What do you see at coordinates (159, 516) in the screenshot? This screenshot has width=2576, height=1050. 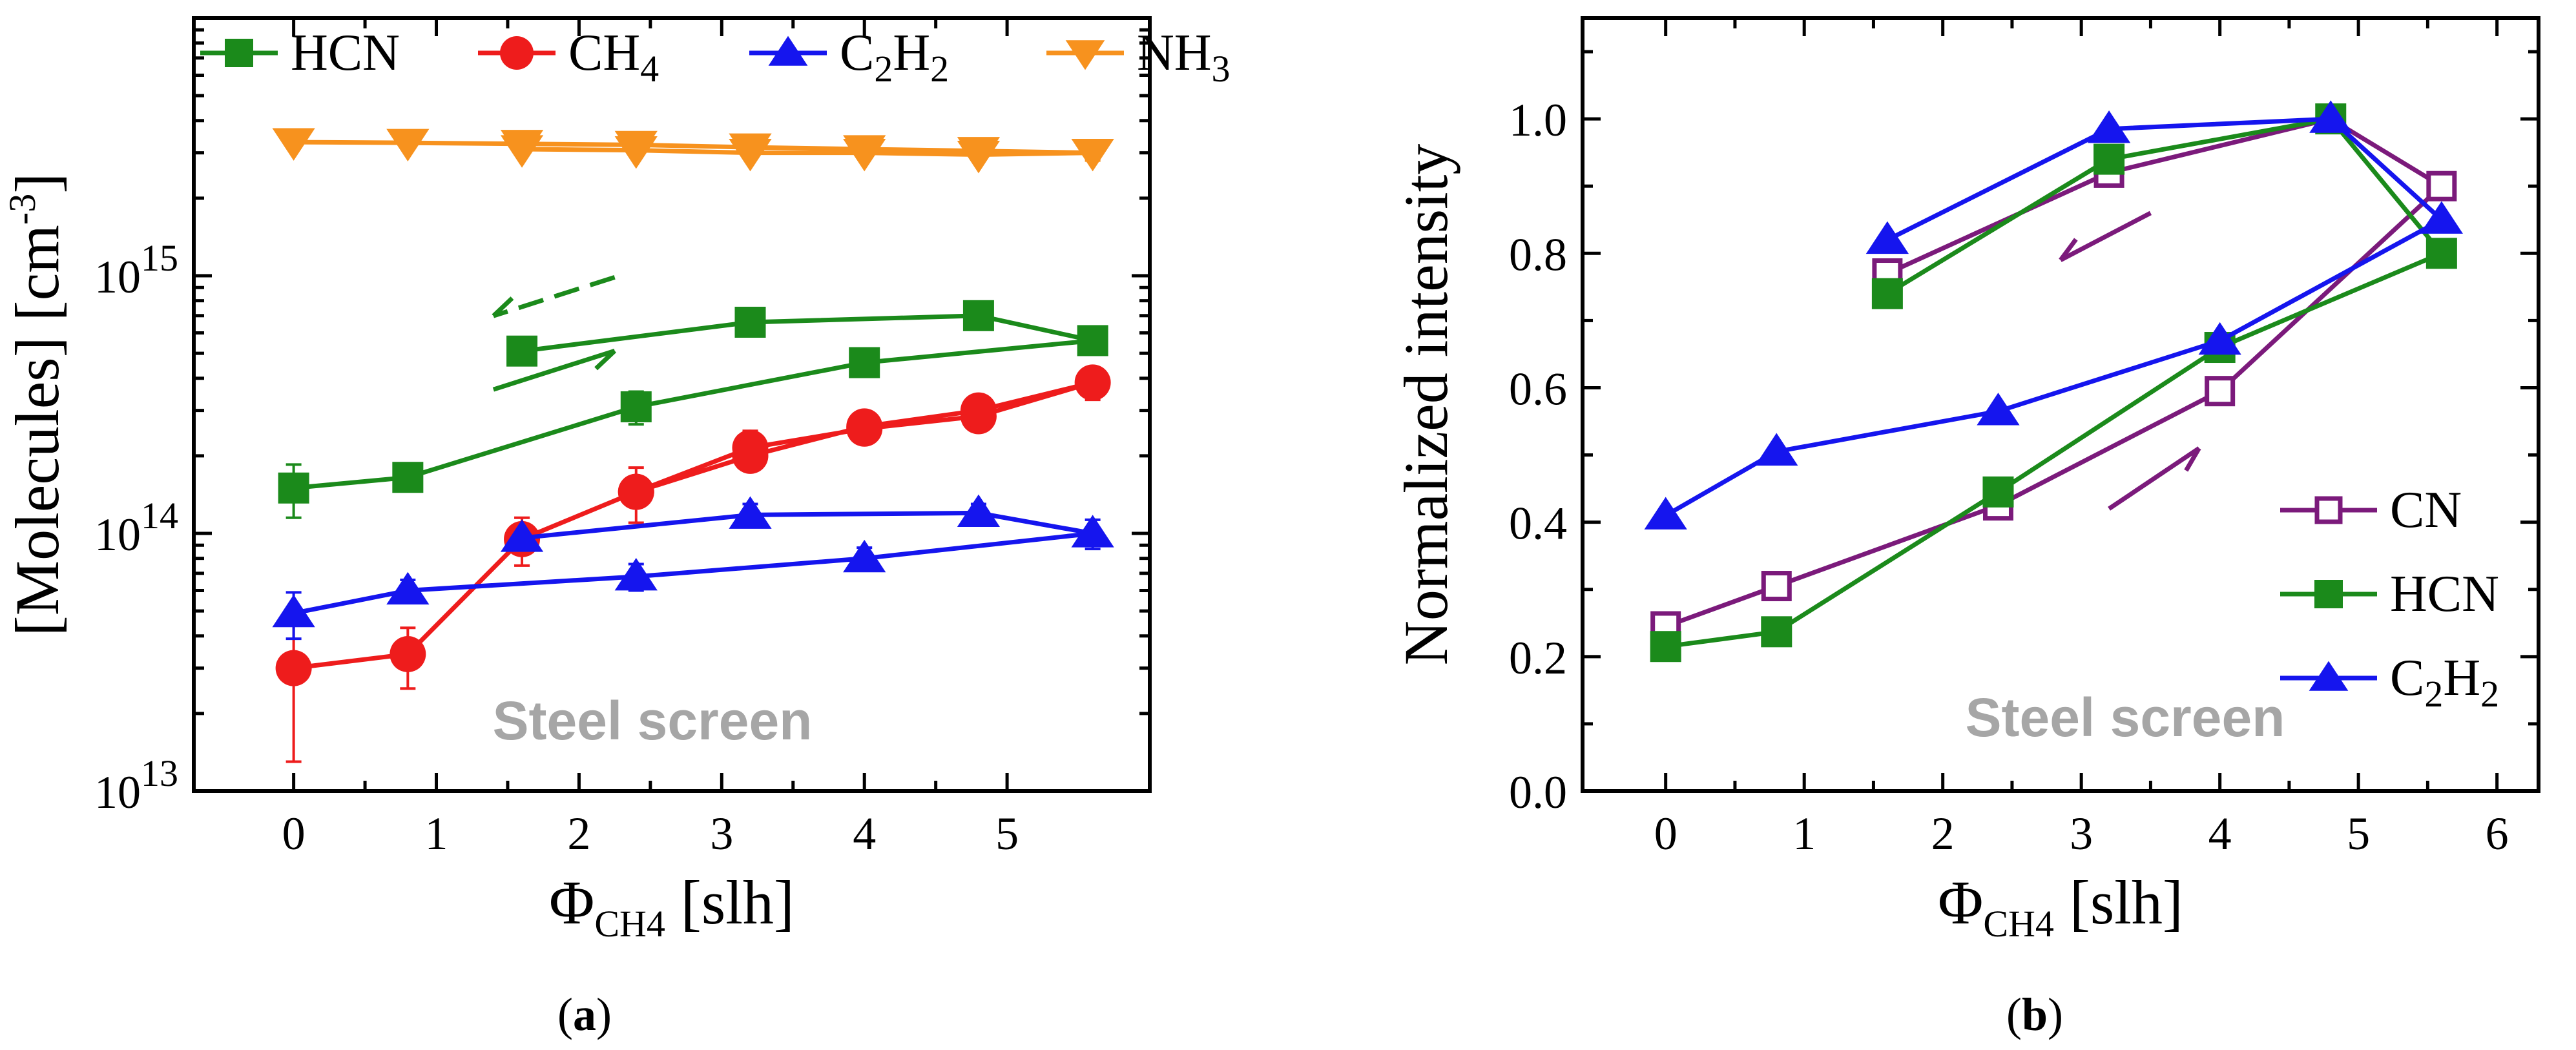 I see `y-tick-exponent: 14` at bounding box center [159, 516].